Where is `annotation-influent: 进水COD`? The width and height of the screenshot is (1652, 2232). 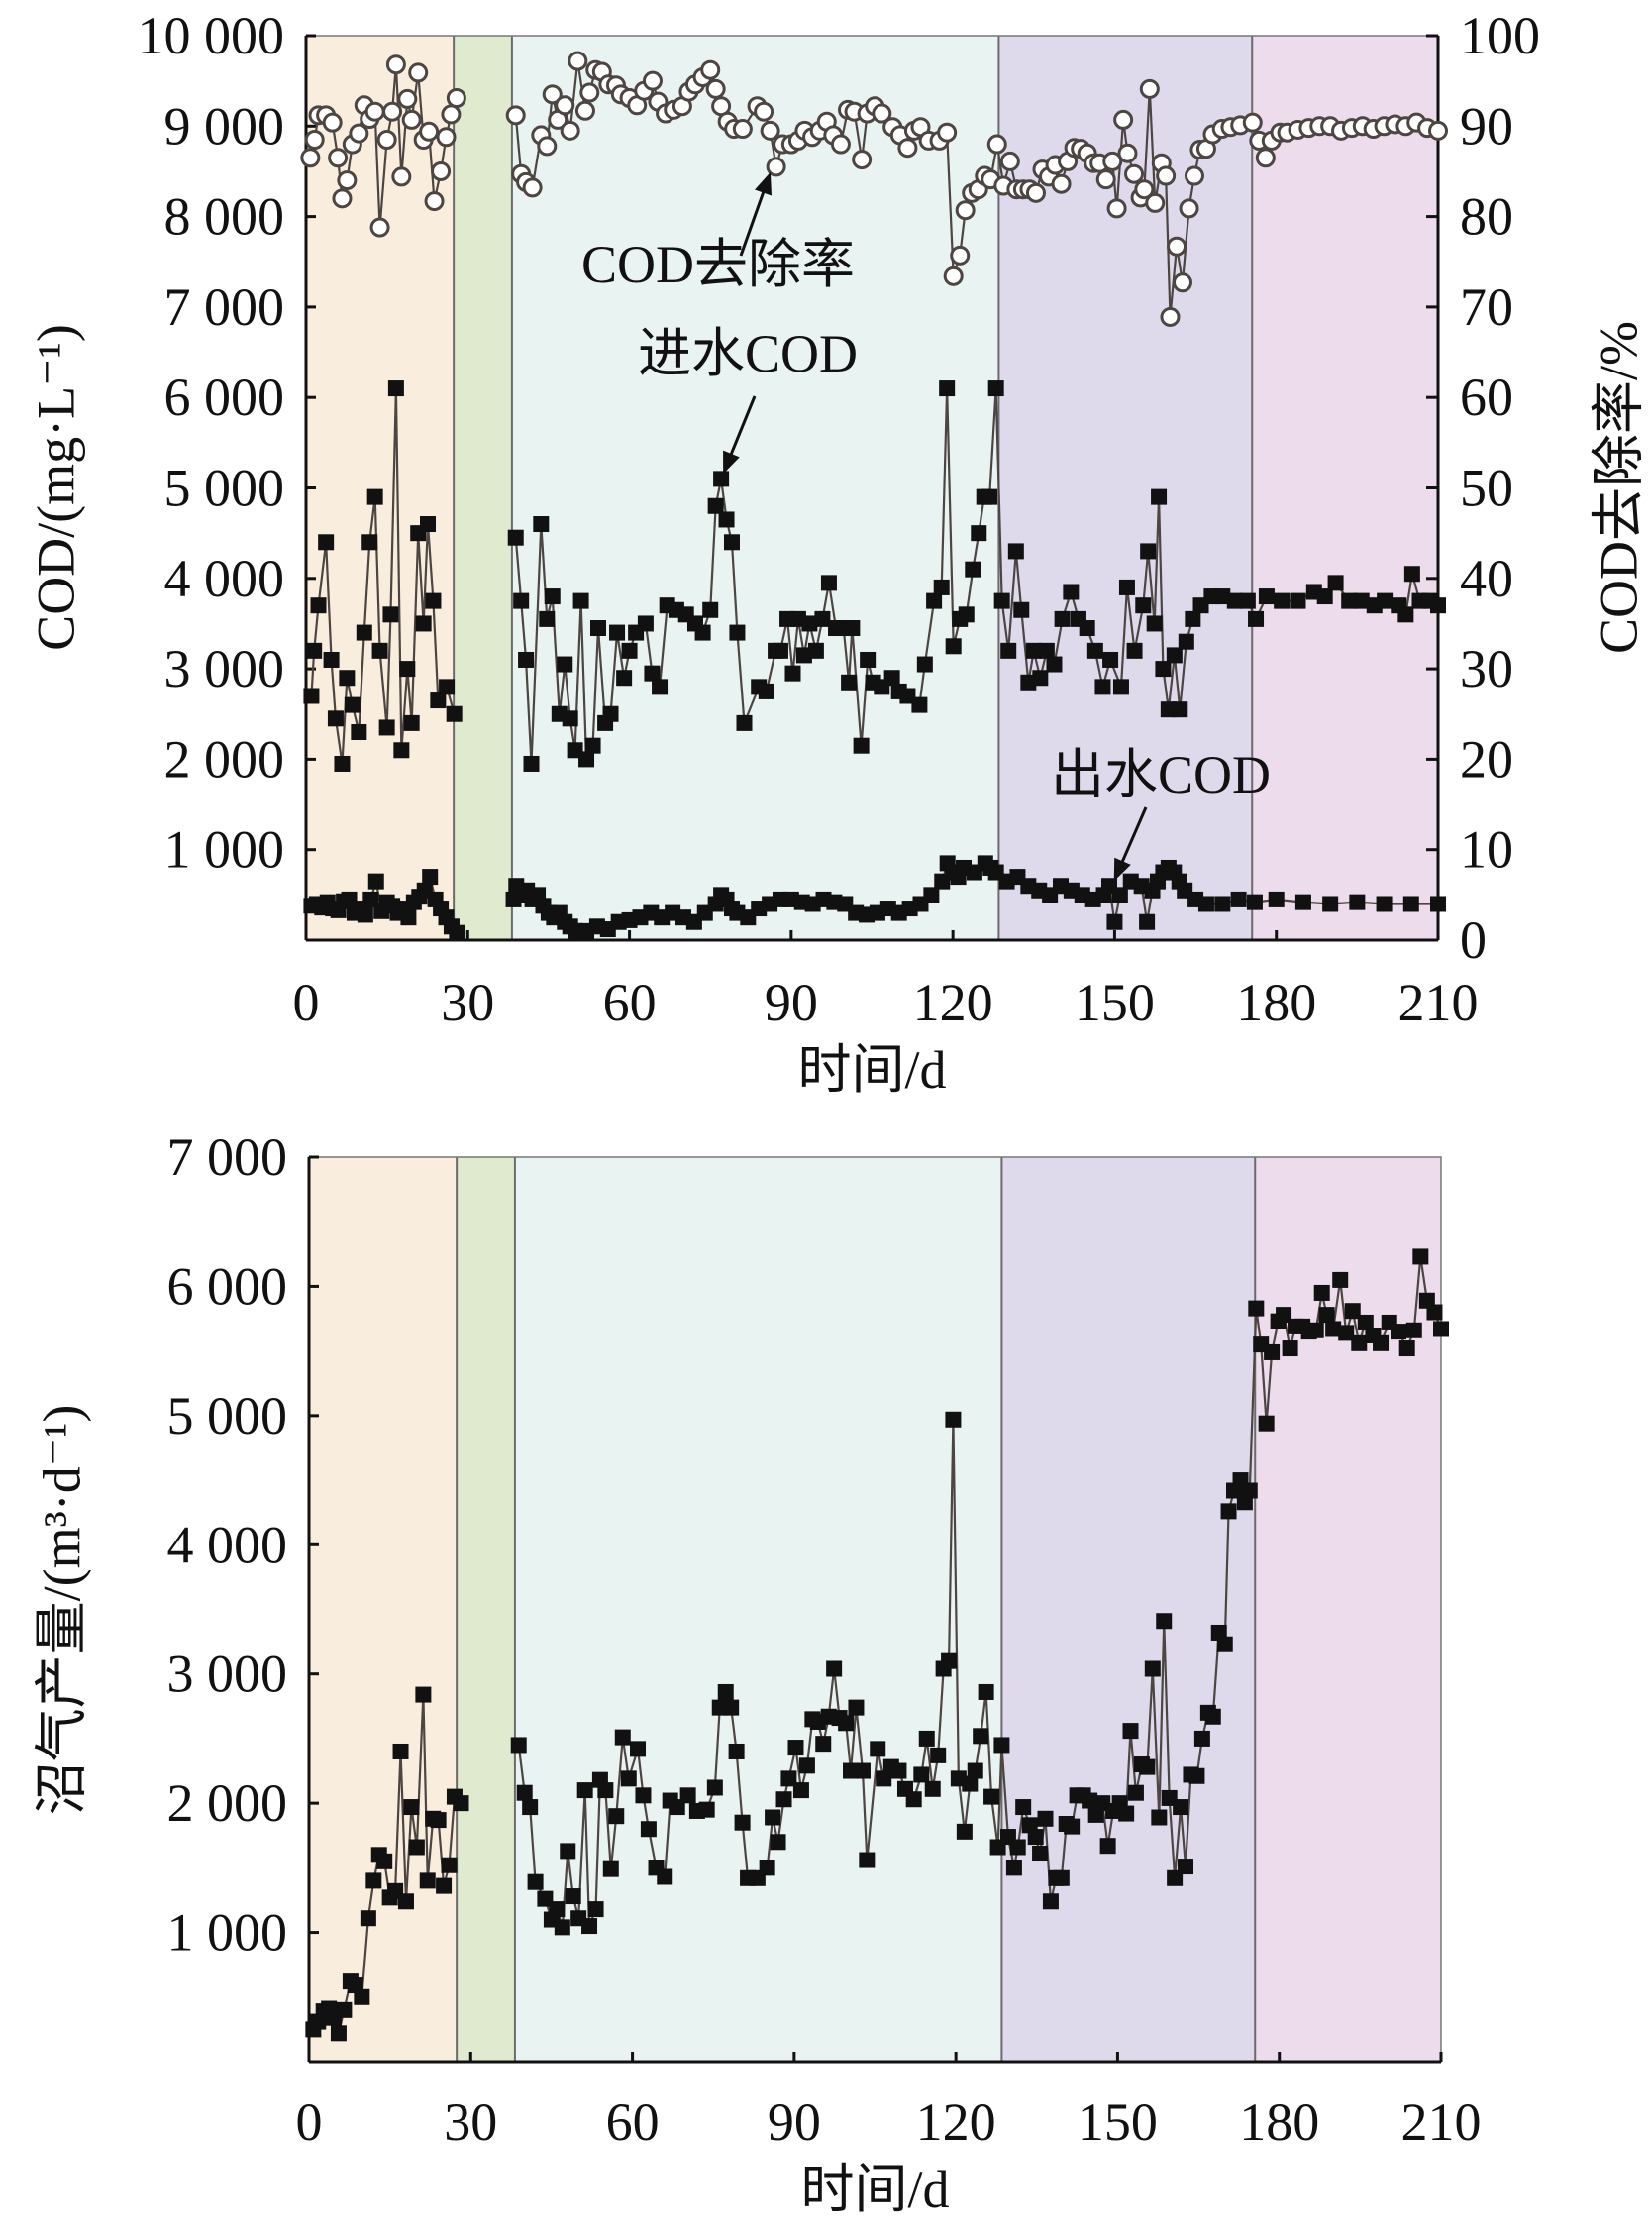 annotation-influent: 进水COD is located at coordinates (748, 354).